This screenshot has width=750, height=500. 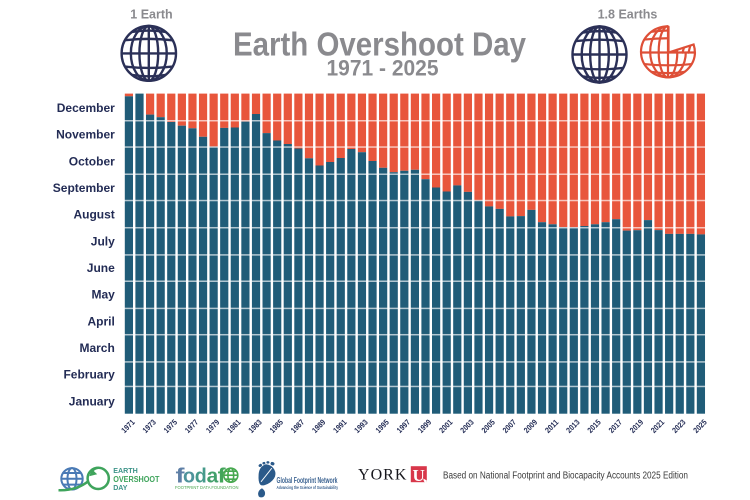 I want to click on svg-text: YORK, so click(x=383, y=475).